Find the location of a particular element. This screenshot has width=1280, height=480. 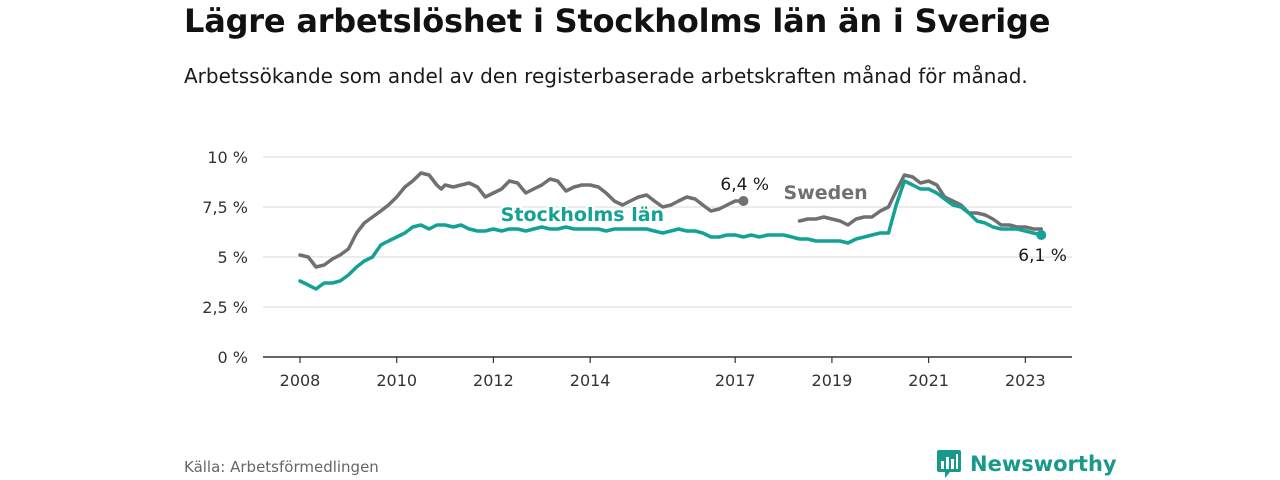

series-end-label: 6,1 % is located at coordinates (1042, 256).